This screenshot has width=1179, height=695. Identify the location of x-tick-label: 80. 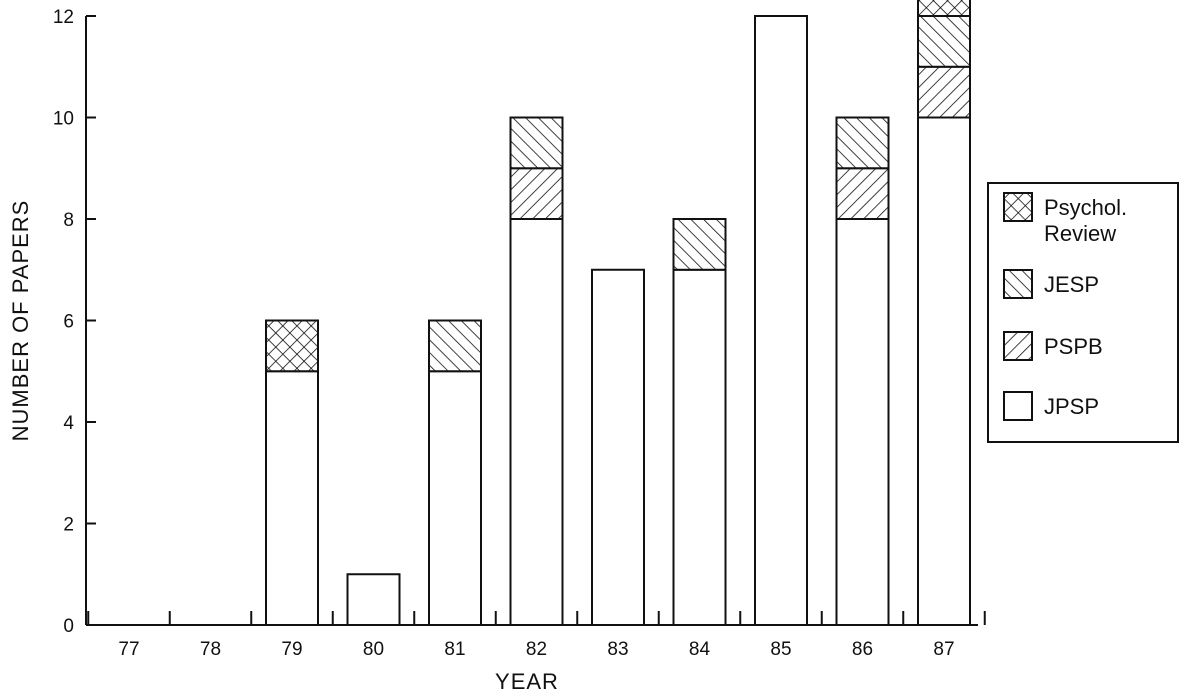
(373, 649).